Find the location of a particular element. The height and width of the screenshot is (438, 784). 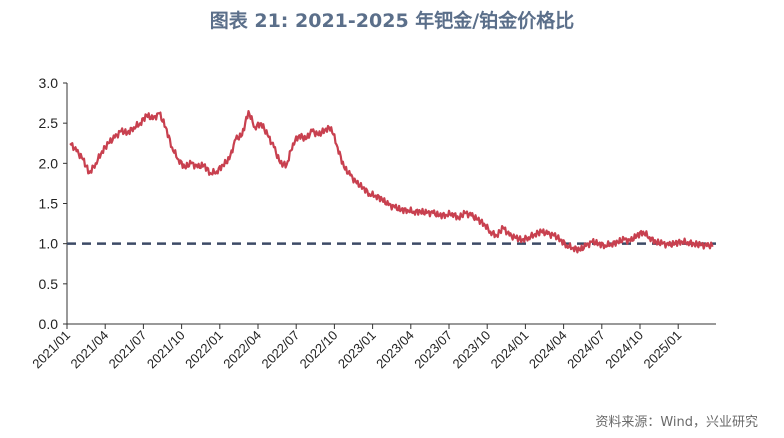

x-tick-label: 2024/04 is located at coordinates (548, 350).